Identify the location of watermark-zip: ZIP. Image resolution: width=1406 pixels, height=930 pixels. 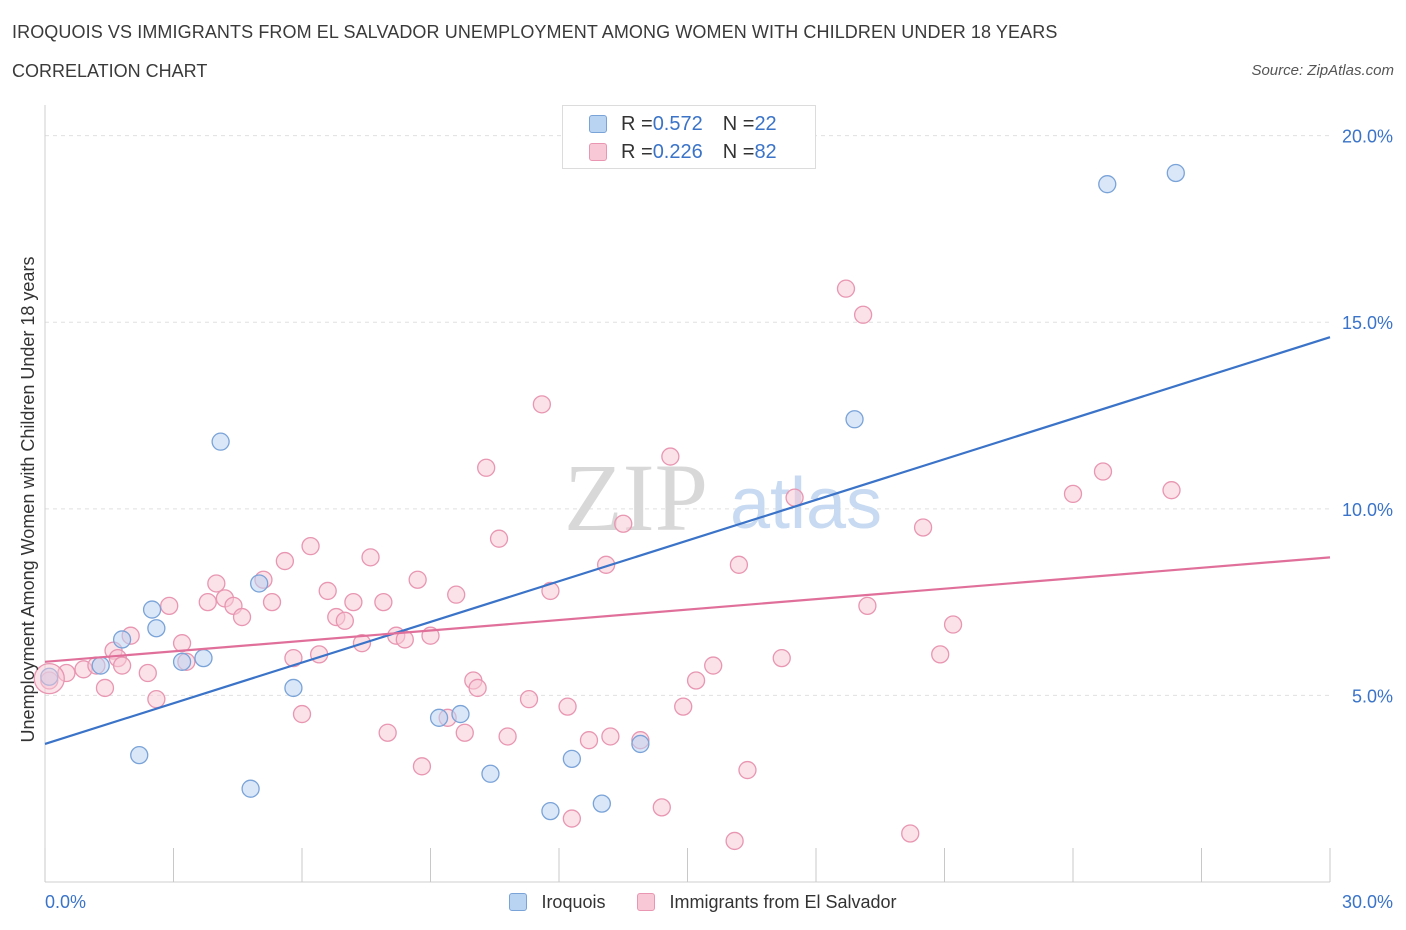
(636, 497).